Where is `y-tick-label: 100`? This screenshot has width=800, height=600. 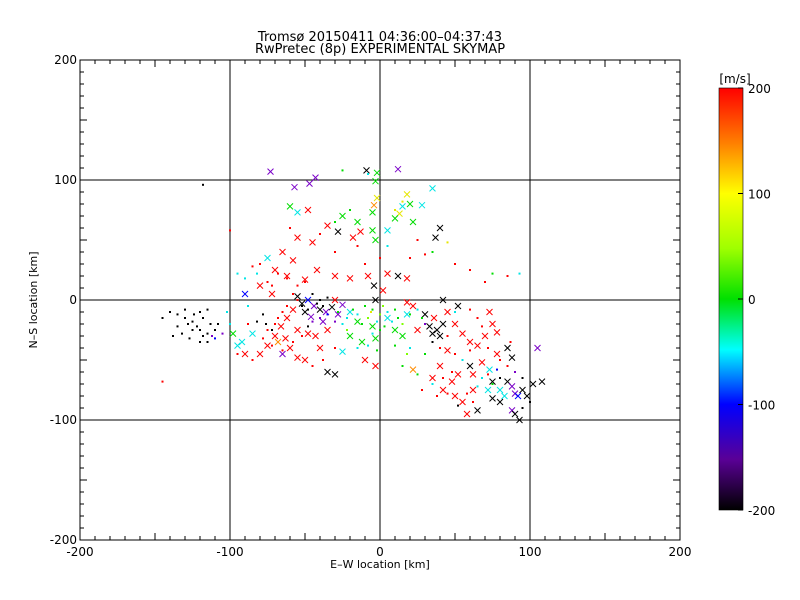 y-tick-label: 100 is located at coordinates (65, 180).